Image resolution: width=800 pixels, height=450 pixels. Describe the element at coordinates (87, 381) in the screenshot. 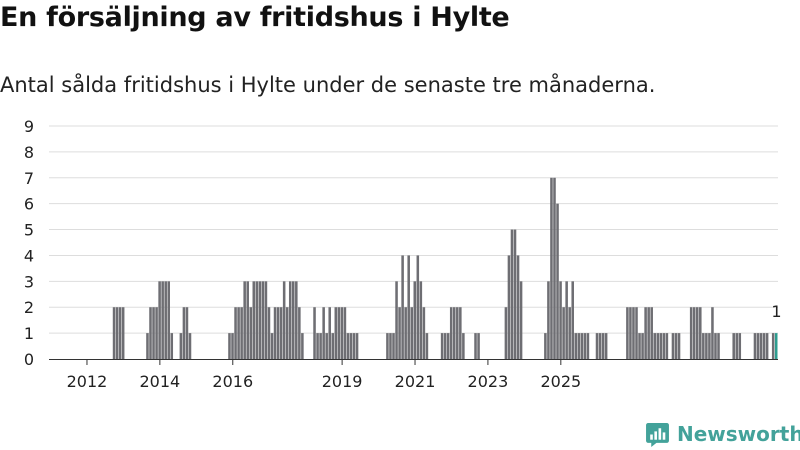

I see `x-tick-label: 2012` at that location.